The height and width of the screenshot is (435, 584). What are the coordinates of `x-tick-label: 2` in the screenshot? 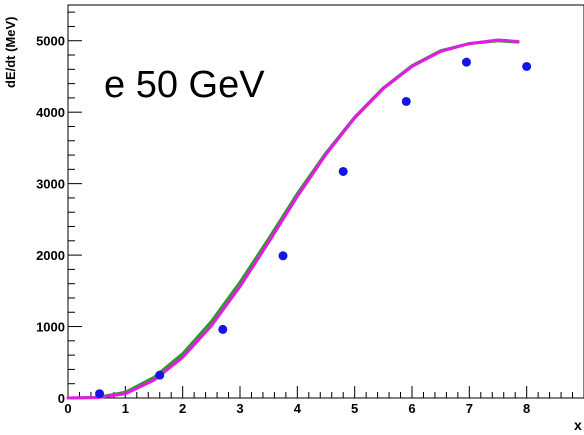 It's located at (182, 408).